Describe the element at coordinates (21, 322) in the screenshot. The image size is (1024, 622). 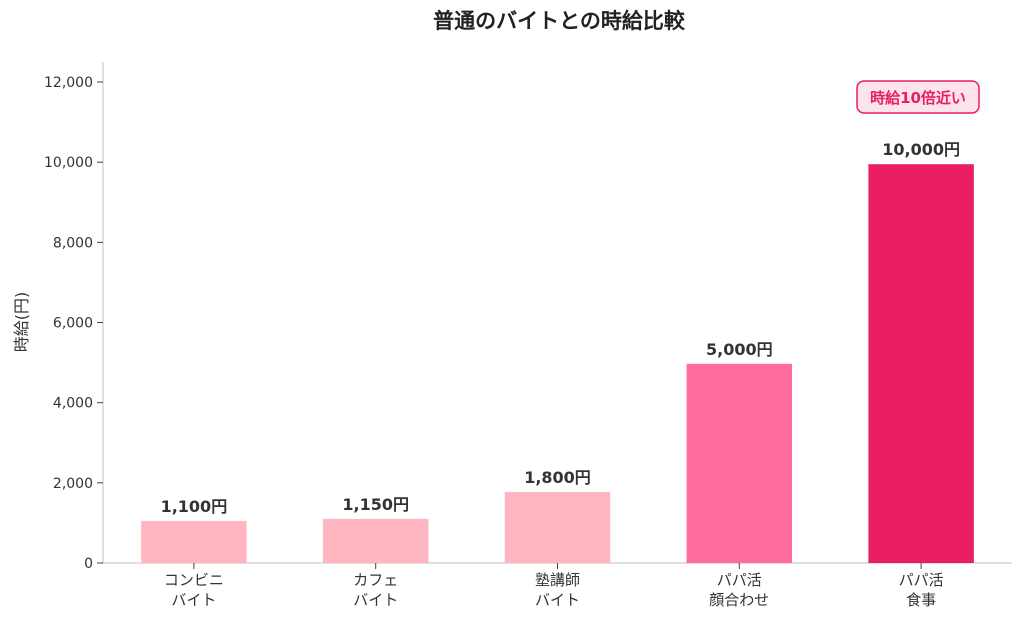
I see `y-axis-label: 時給(円)` at that location.